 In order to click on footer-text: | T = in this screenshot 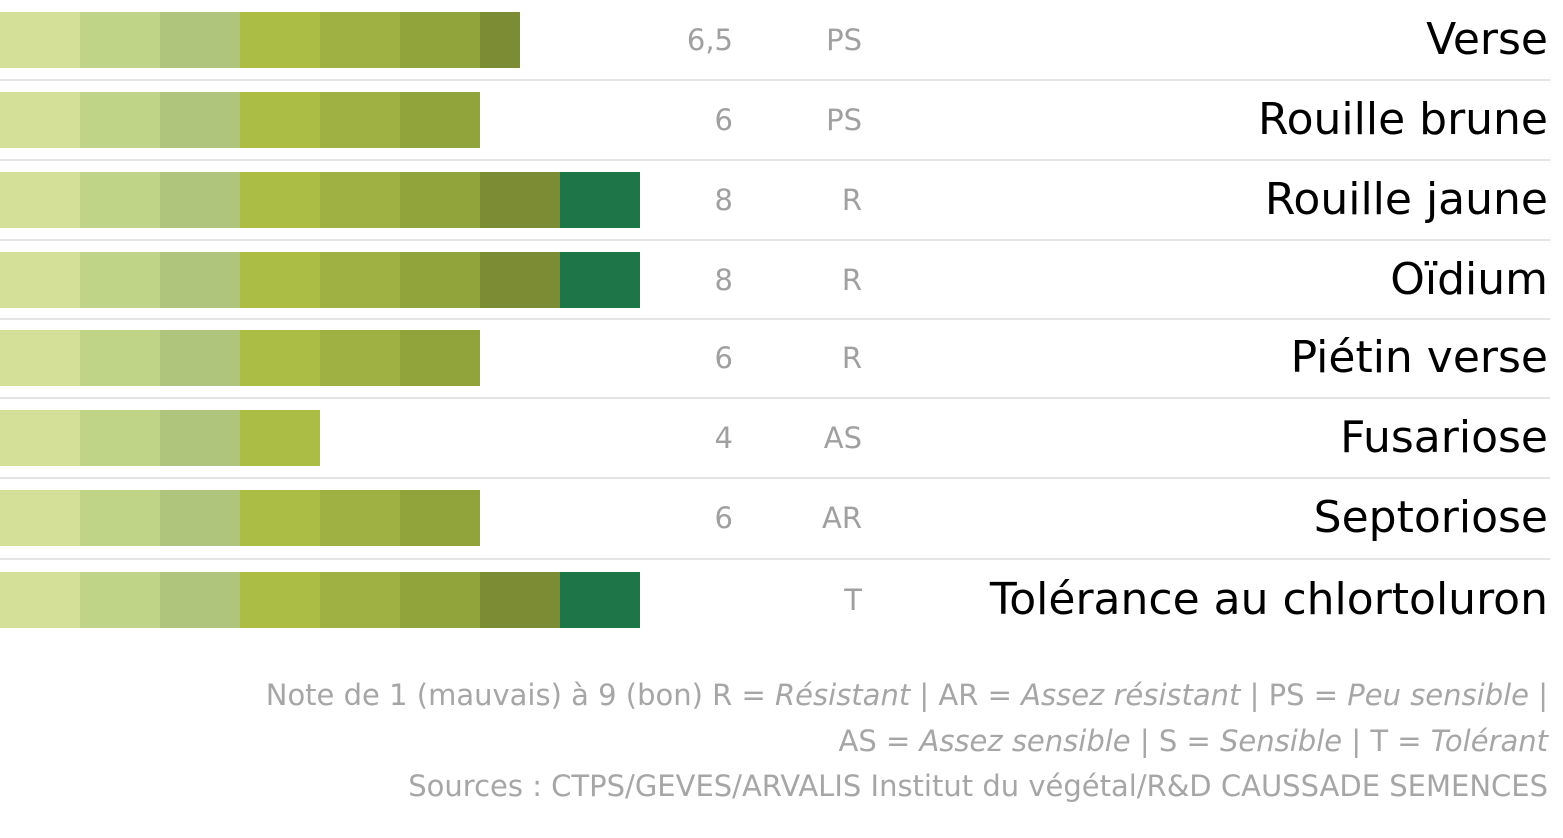, I will do `click(1386, 741)`.